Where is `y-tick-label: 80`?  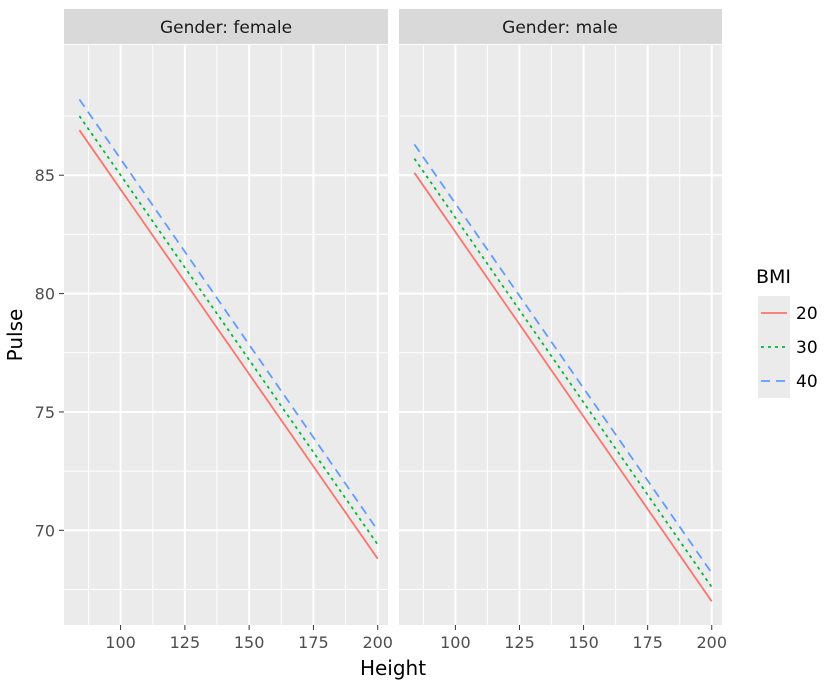 y-tick-label: 80 is located at coordinates (45, 294).